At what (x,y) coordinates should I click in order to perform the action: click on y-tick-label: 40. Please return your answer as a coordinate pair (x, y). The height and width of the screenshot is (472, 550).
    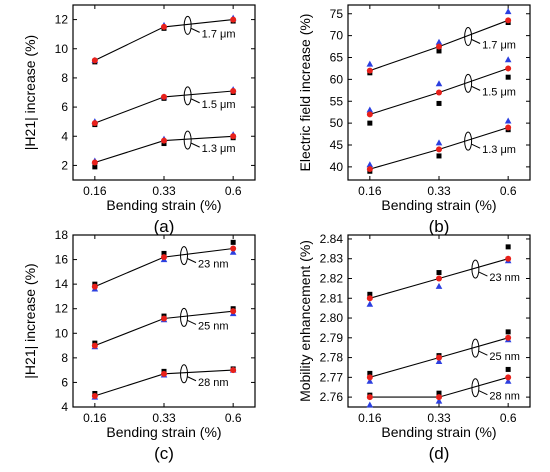
    Looking at the image, I should click on (337, 167).